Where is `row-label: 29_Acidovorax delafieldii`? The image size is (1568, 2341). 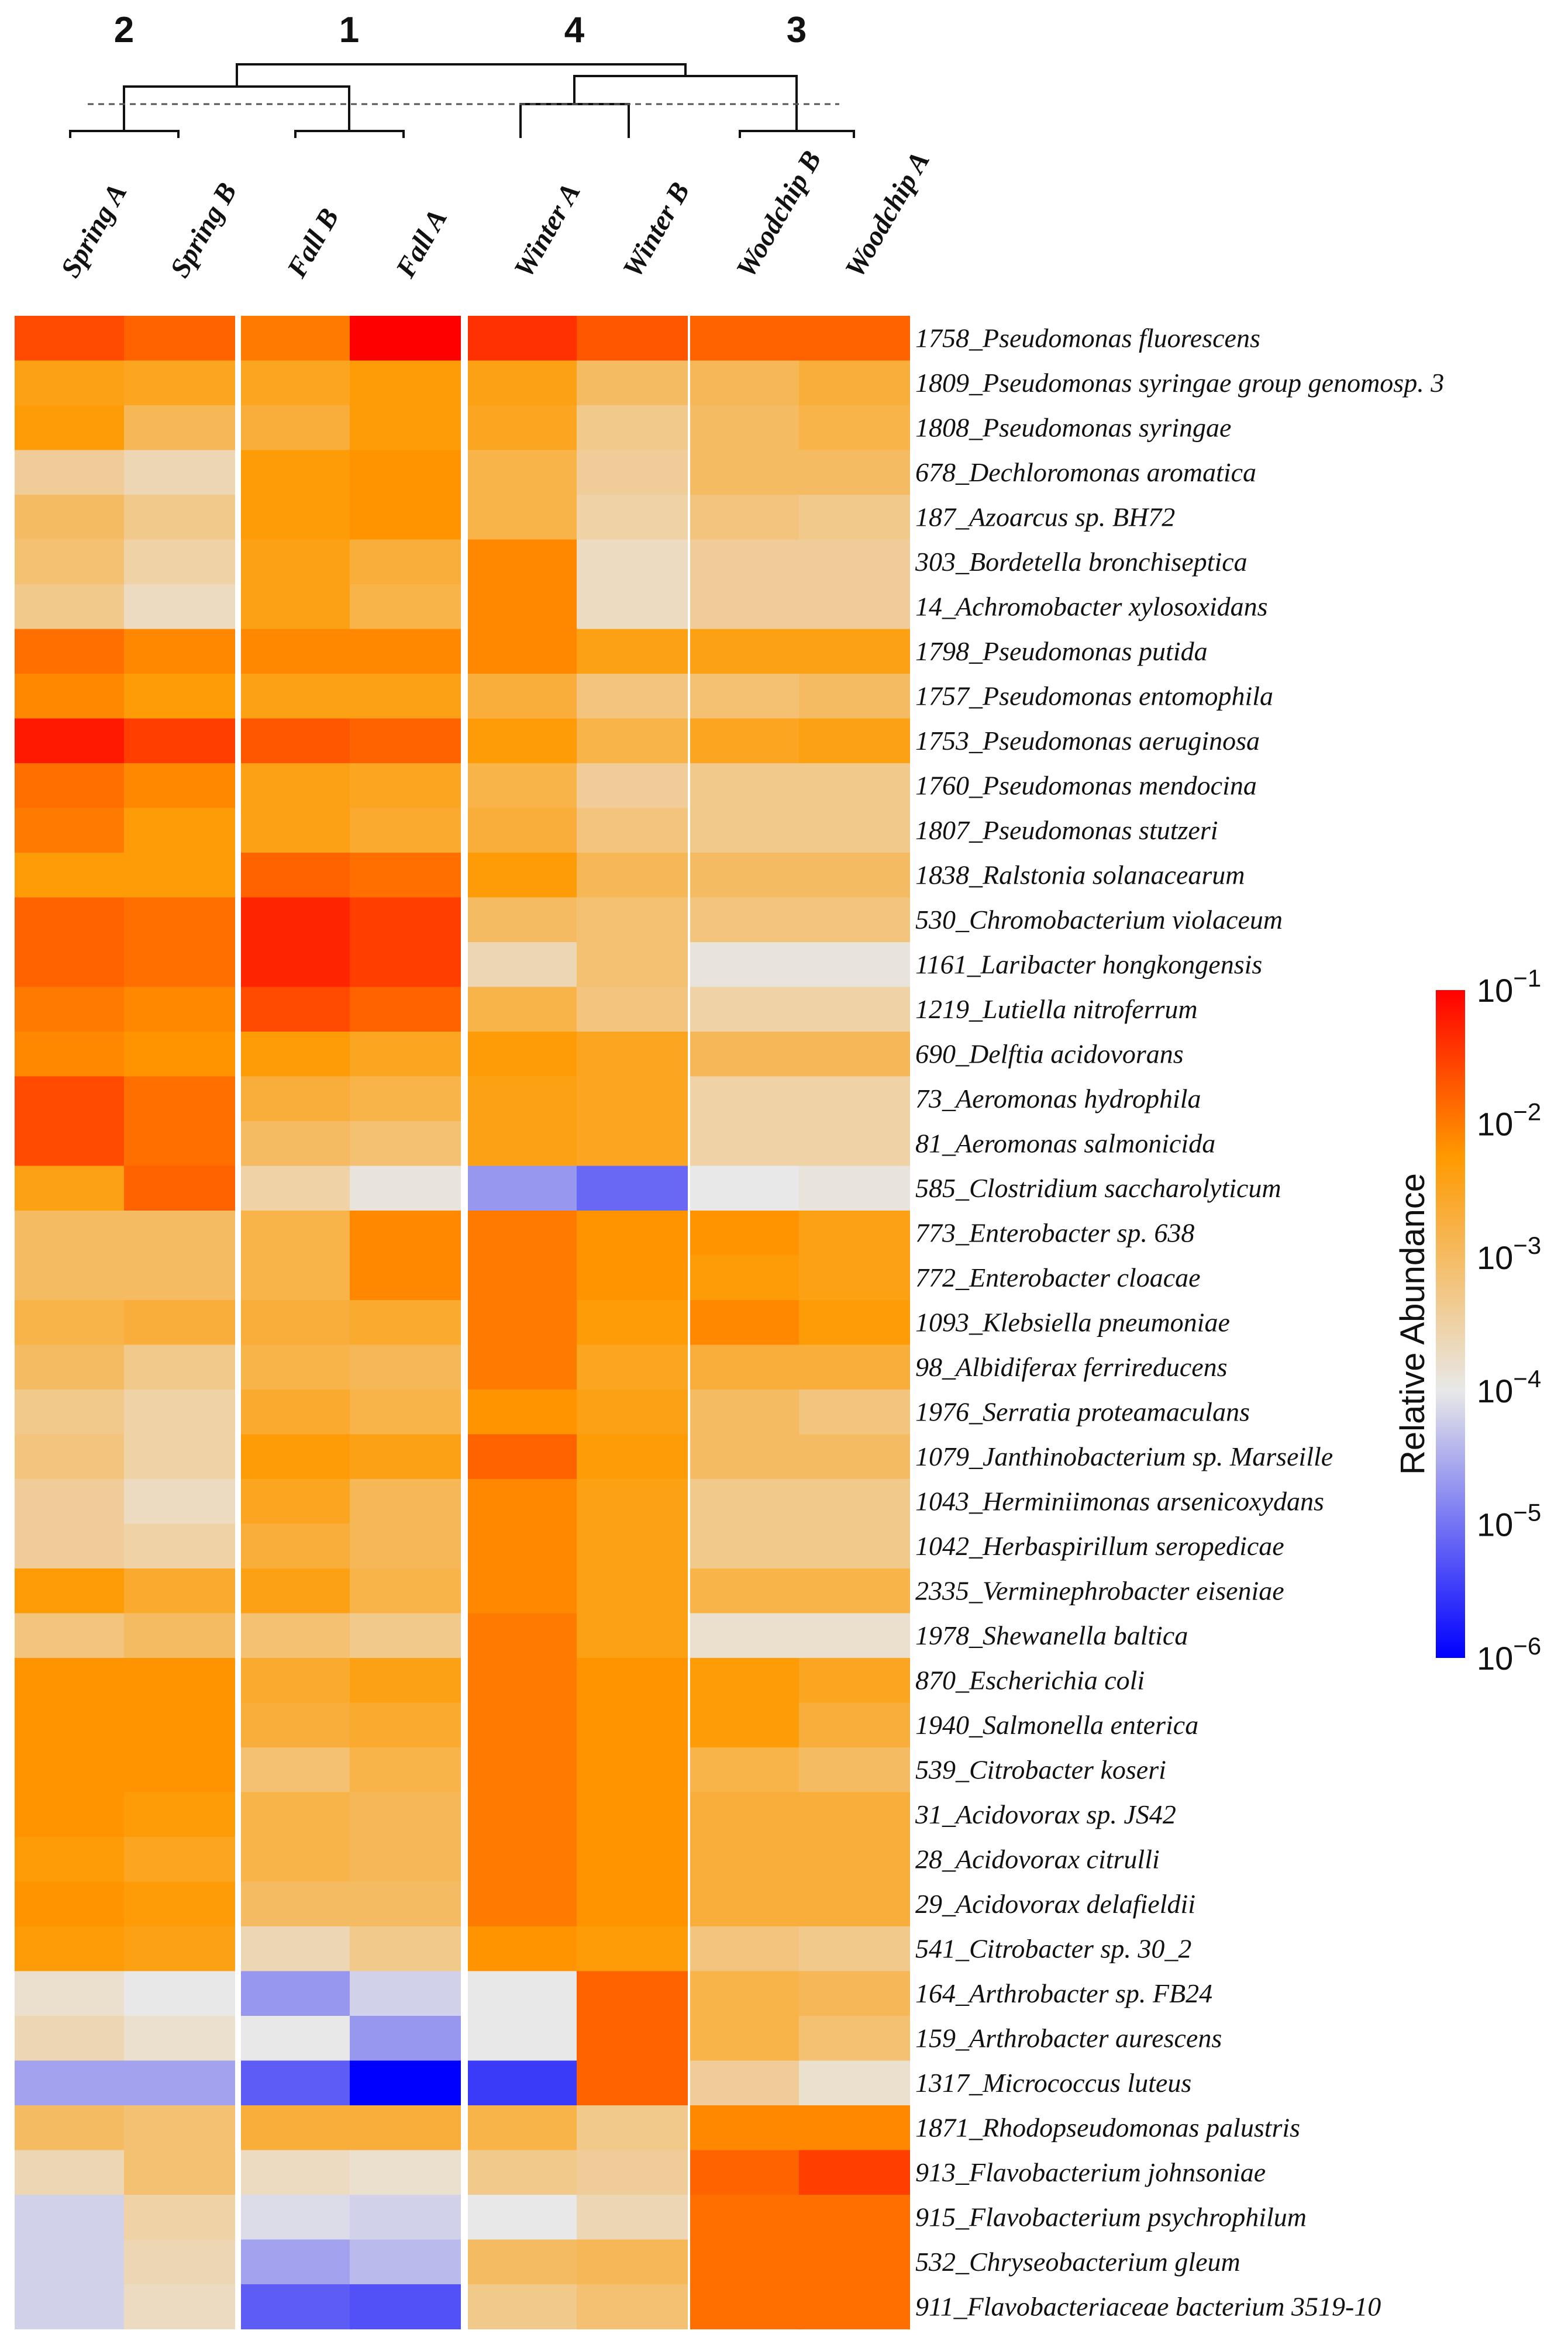
row-label: 29_Acidovorax delafieldii is located at coordinates (1055, 1904).